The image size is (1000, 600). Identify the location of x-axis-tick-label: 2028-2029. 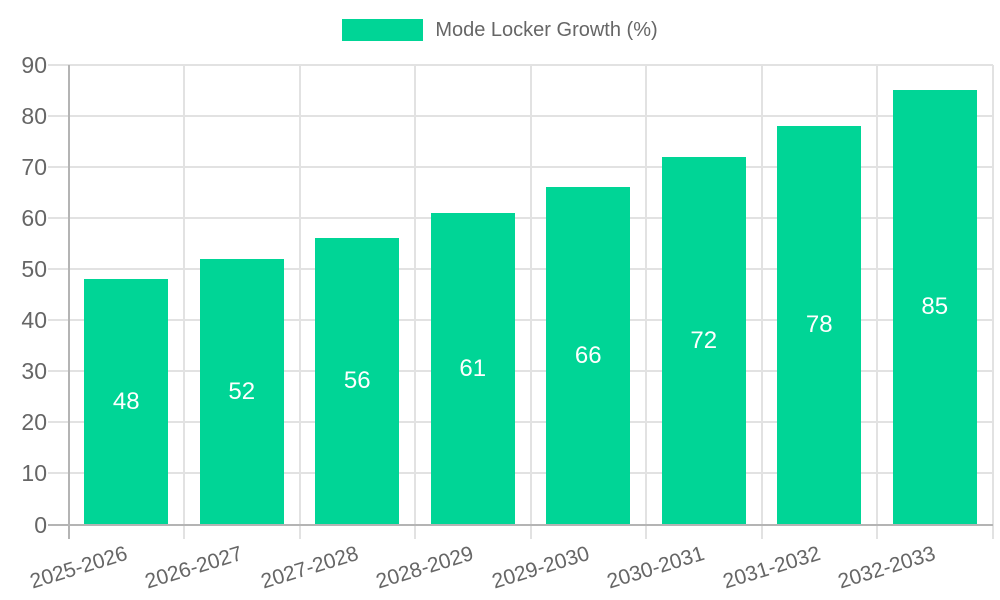
(425, 568).